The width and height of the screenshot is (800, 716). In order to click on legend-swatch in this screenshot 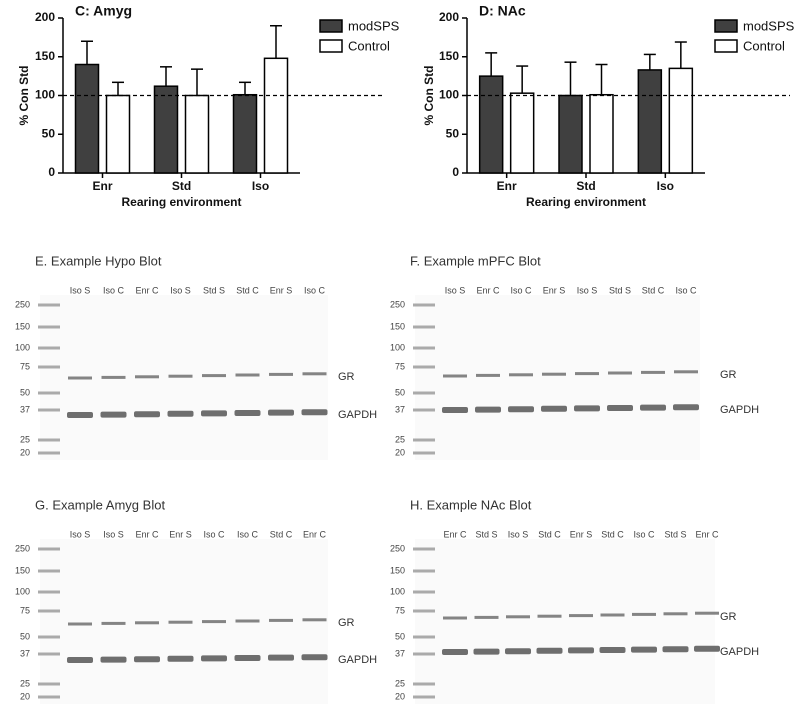, I will do `click(331, 26)`.